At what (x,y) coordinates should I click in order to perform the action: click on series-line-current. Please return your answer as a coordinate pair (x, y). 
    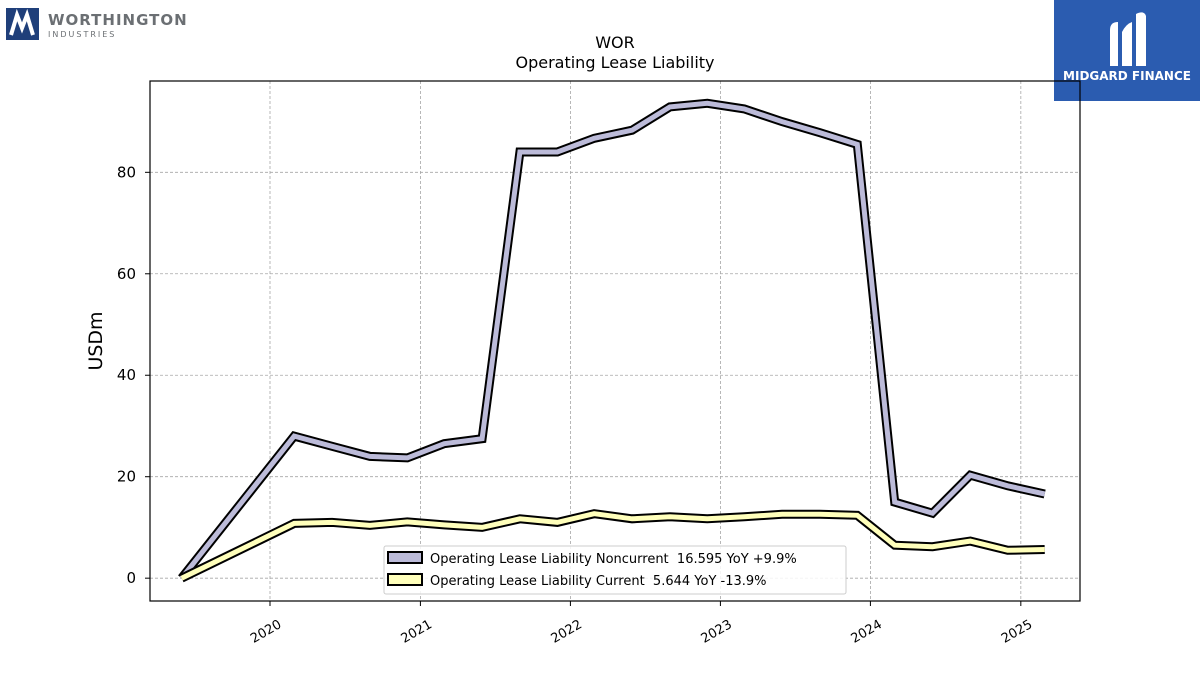
    Looking at the image, I should click on (612, 546).